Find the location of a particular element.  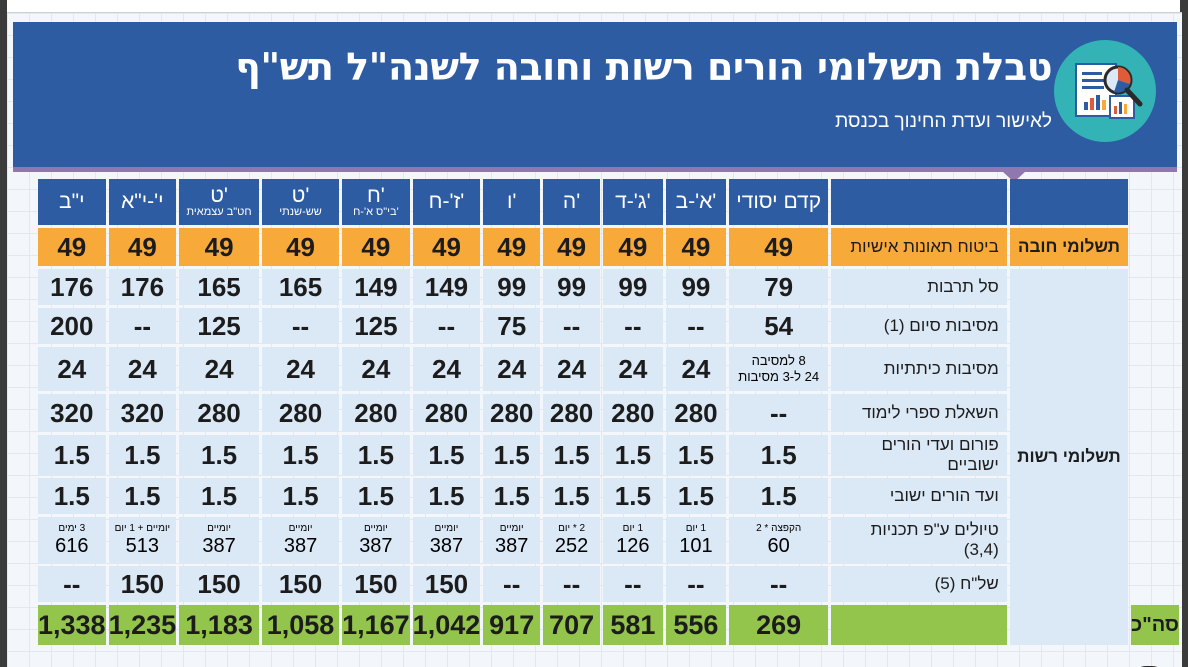

row-label: מסיבות כיתתיות is located at coordinates (919, 369).